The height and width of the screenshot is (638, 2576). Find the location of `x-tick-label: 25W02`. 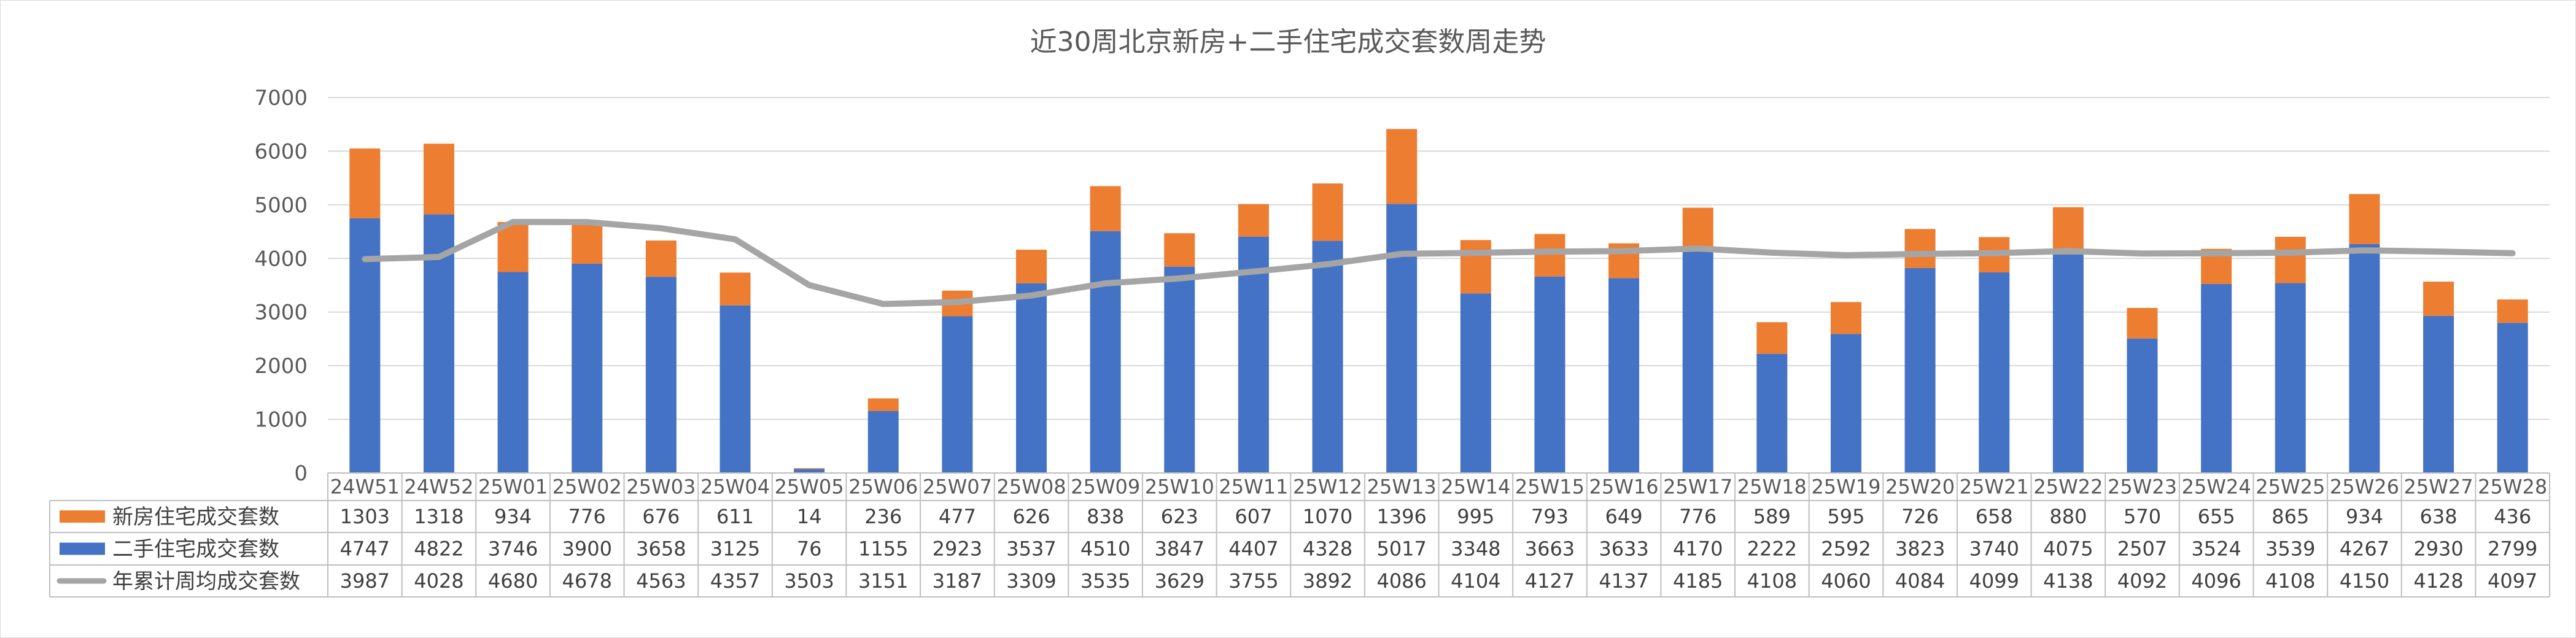

x-tick-label: 25W02 is located at coordinates (587, 487).